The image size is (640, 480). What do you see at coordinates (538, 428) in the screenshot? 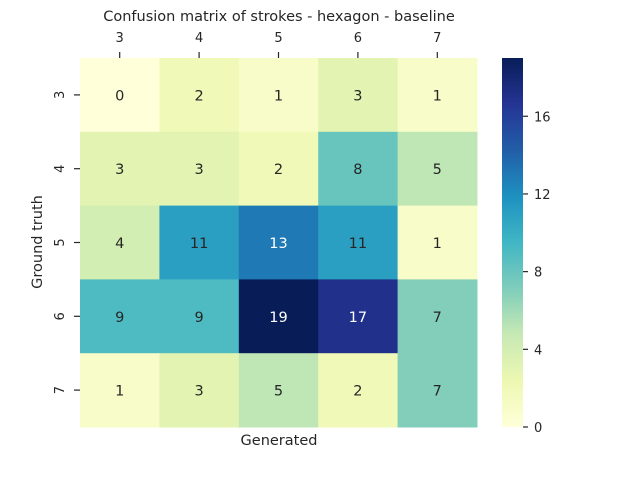
I see `colorbar-tick-label: 0` at bounding box center [538, 428].